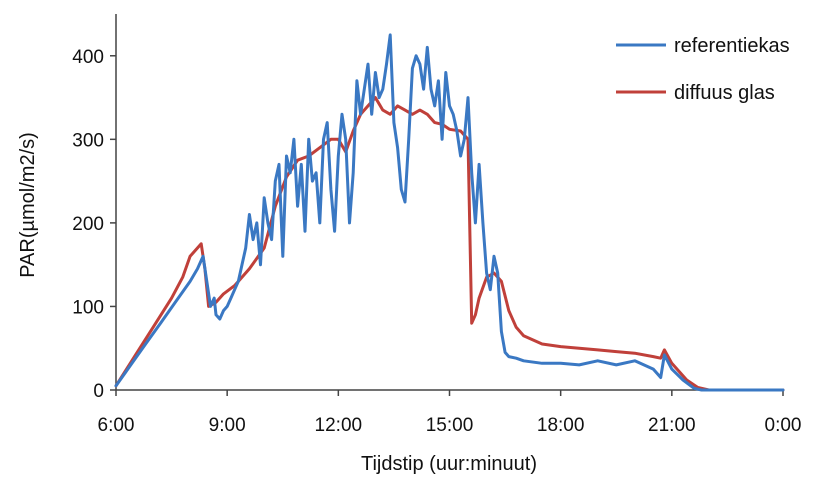 This screenshot has width=829, height=479. I want to click on x-axis-title: Tijdstip (uur:minuut), so click(449, 464).